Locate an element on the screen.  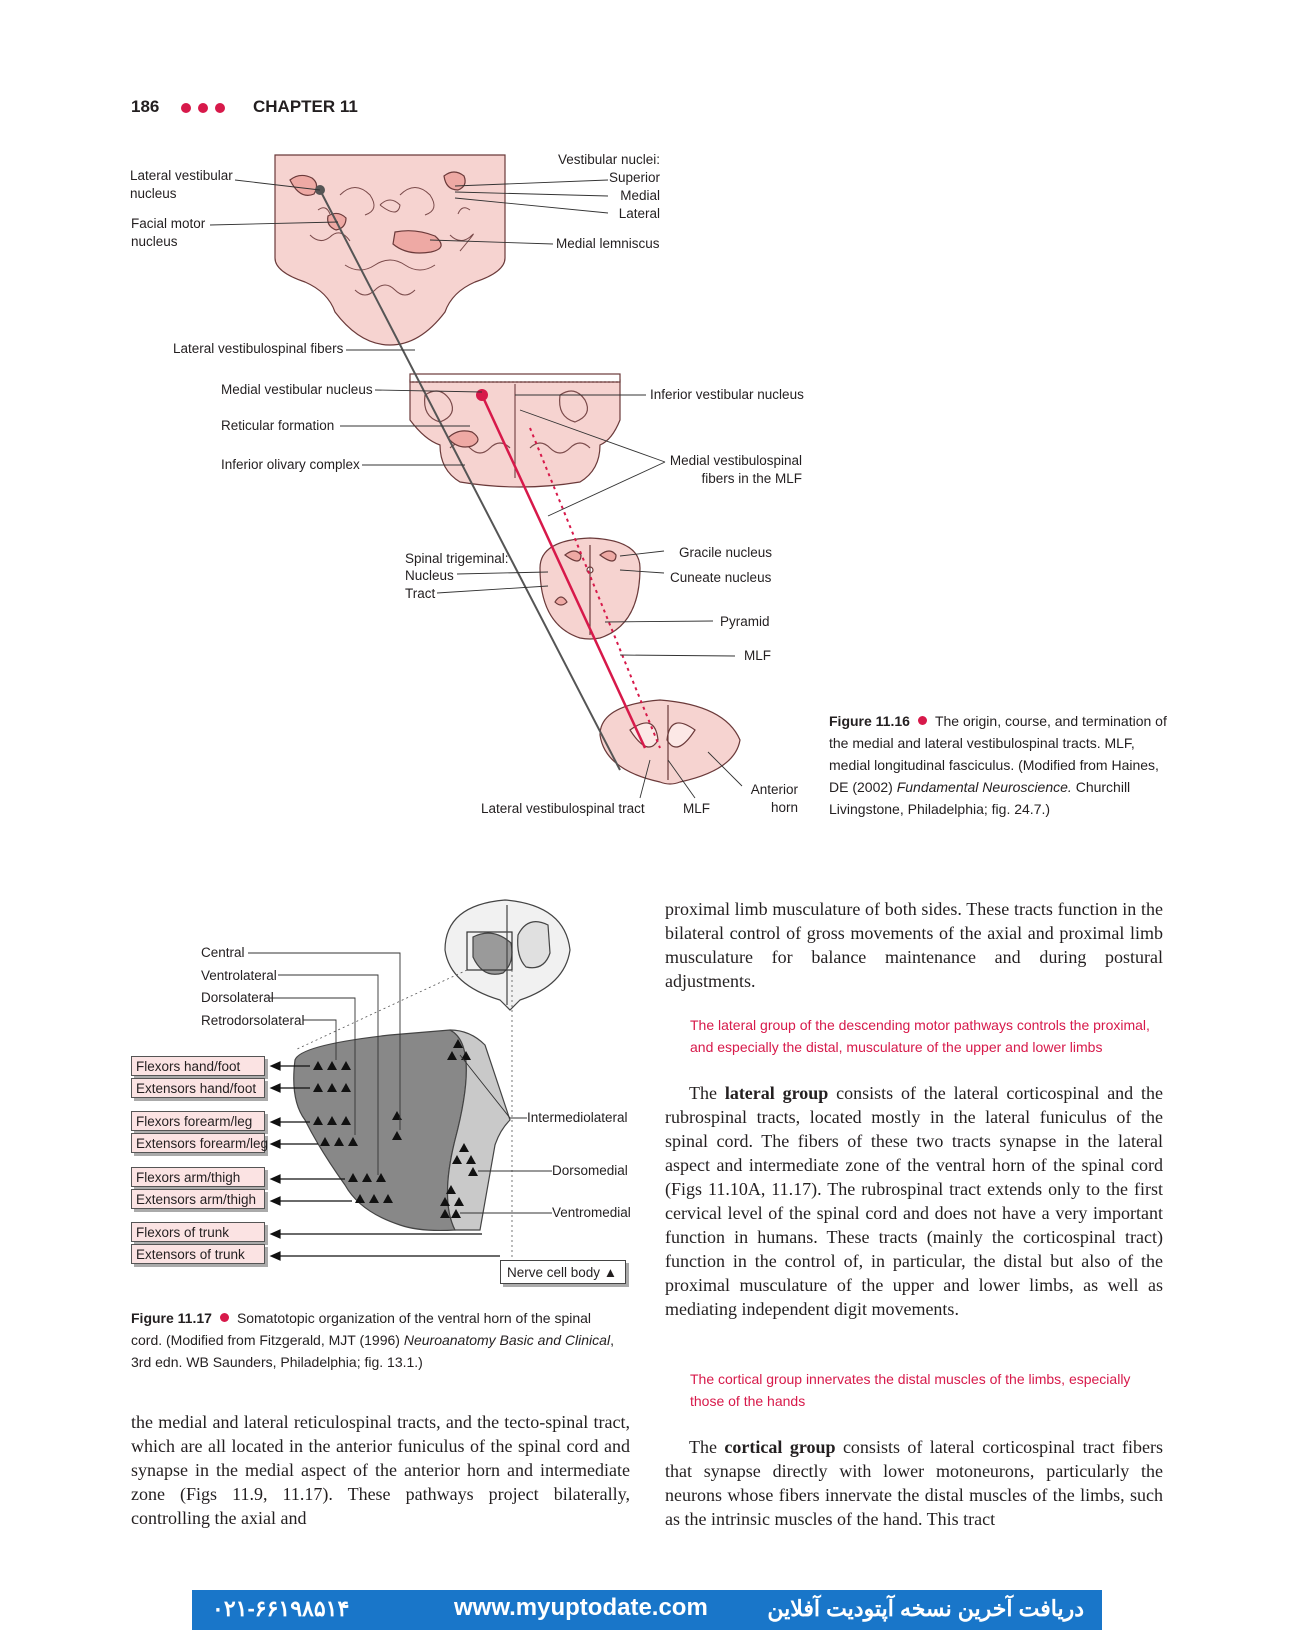
label-intermediolateral: Intermediolateral is located at coordinates (577, 1117).